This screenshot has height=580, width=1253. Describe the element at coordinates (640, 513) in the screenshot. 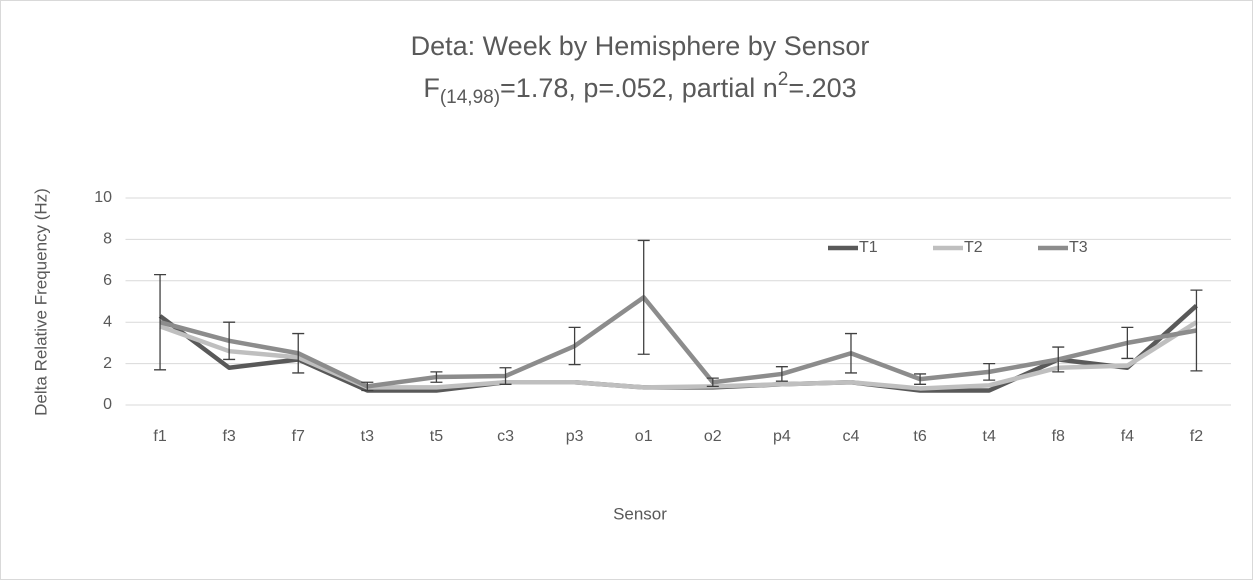

I see `x-axis-title: Sensor` at that location.